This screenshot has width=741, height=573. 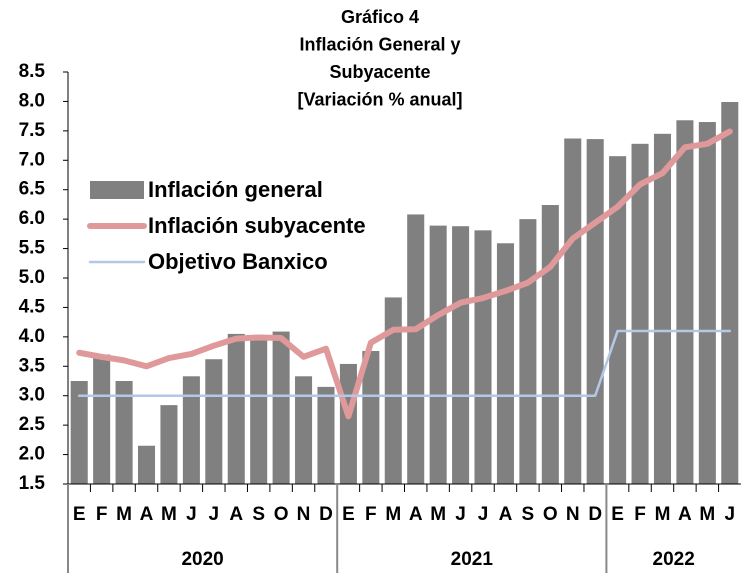 I want to click on y-tick-label: 2.0, so click(x=32, y=454).